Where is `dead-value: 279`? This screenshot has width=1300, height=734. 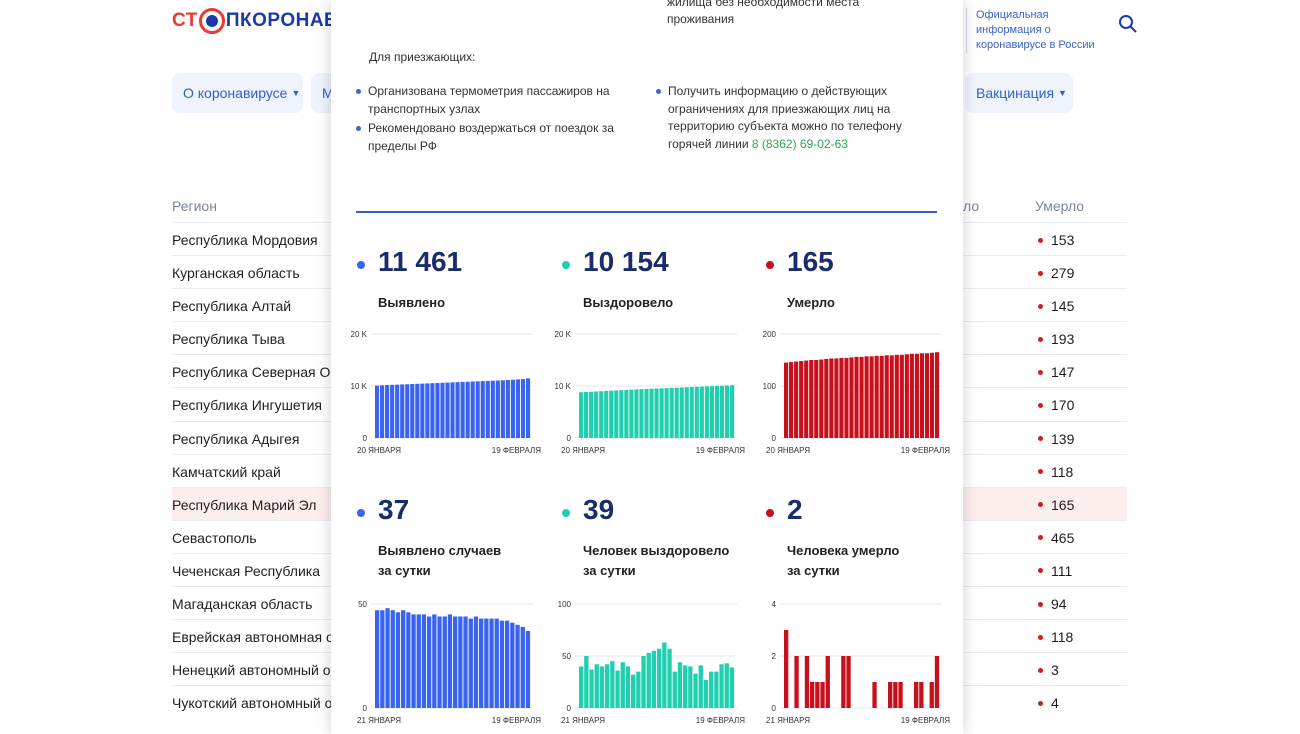
dead-value: 279 is located at coordinates (1063, 273).